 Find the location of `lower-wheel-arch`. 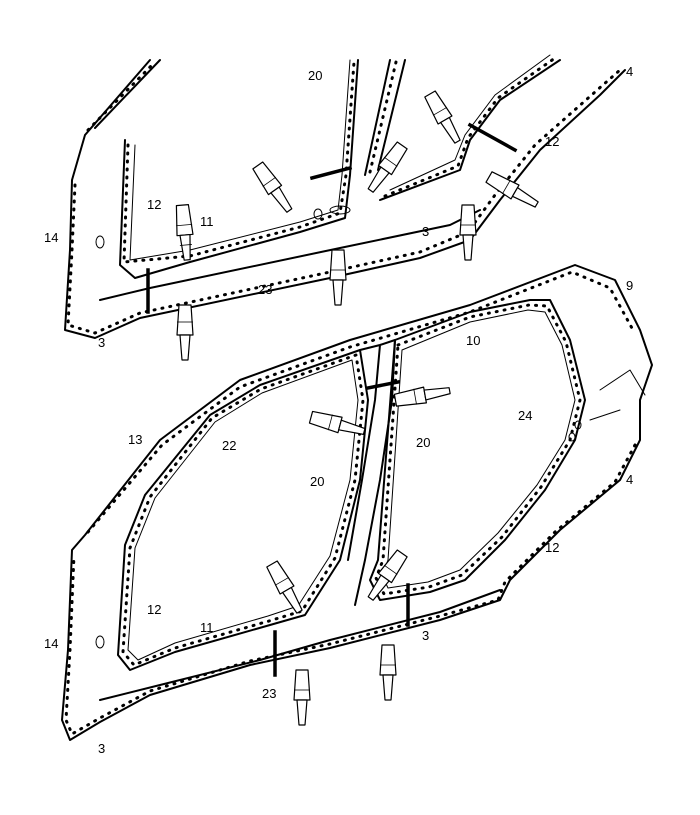

lower-wheel-arch is located at coordinates (617, 395).